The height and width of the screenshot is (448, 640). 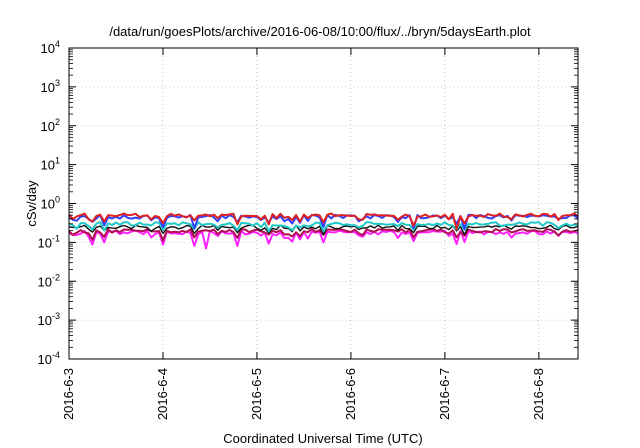 I want to click on y-axis-label: cSv/day, so click(x=31, y=203).